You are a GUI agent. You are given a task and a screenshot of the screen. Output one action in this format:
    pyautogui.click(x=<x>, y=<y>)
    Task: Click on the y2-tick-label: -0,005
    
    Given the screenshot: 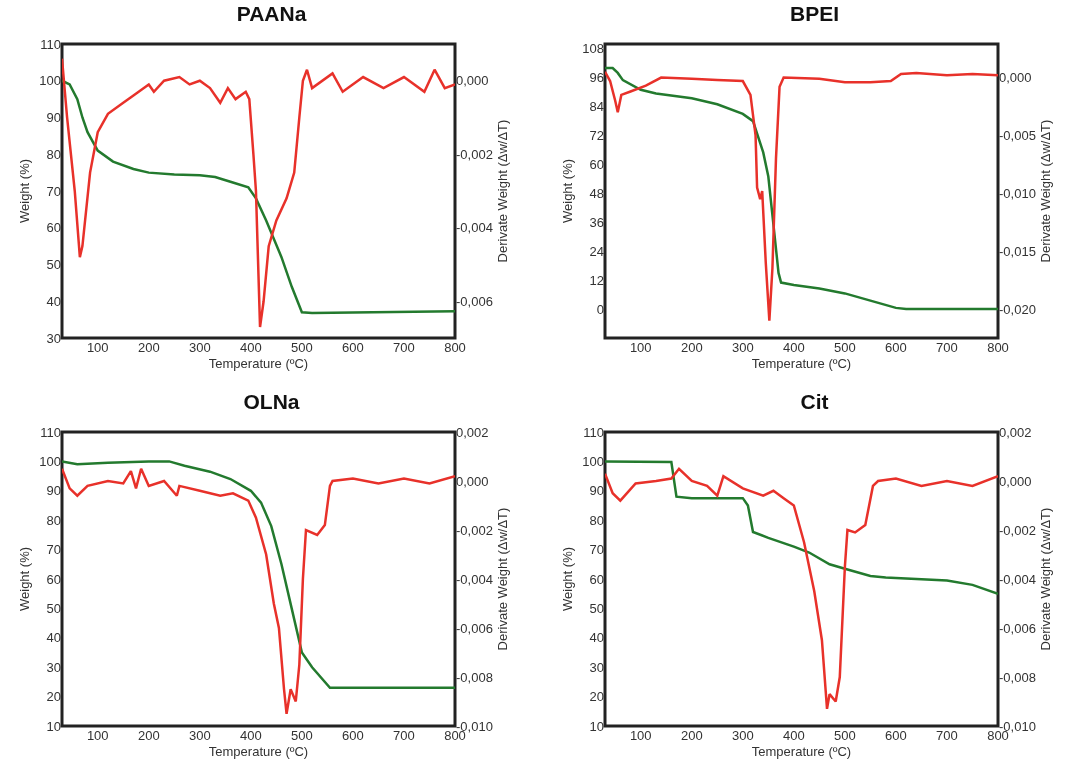 What is the action you would take?
    pyautogui.click(x=1017, y=135)
    